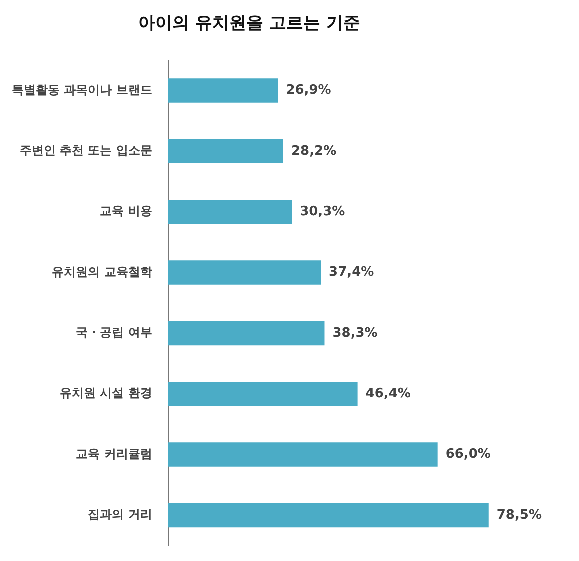 The height and width of the screenshot is (561, 579). Describe the element at coordinates (82, 89) in the screenshot. I see `y-tick-label: 특별활동 과목이나 브랜드` at that location.